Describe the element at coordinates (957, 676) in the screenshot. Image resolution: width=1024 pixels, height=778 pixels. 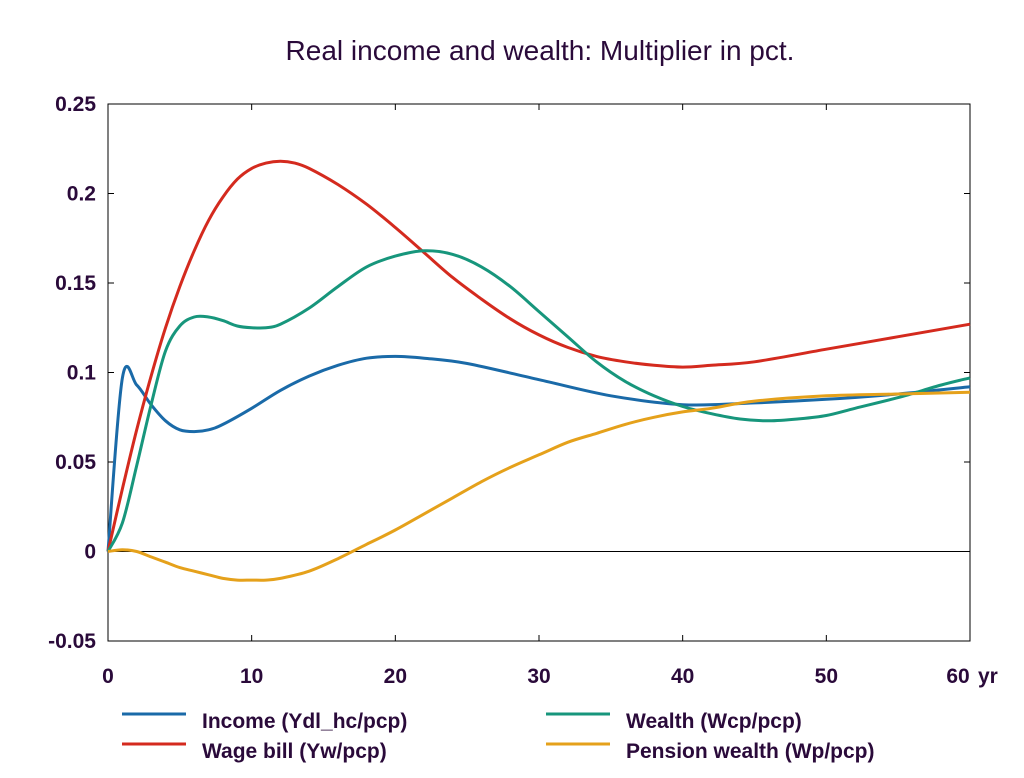
I see `x-tick-label: 60` at that location.